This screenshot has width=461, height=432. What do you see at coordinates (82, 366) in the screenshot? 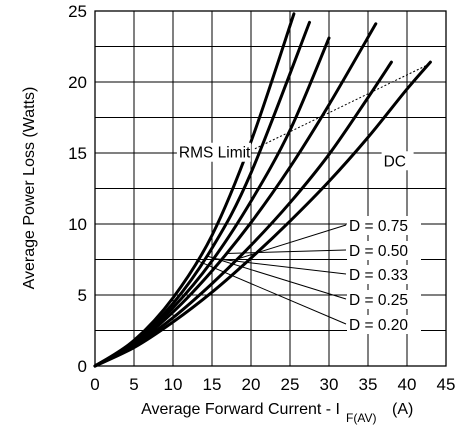
I see `y-tick-label-0: 0` at bounding box center [82, 366].